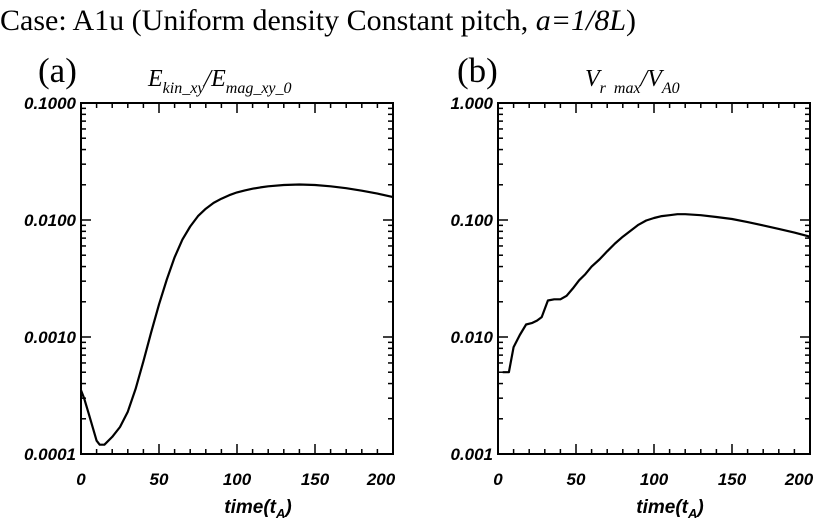  What do you see at coordinates (159, 479) in the screenshot?
I see `panel-a-xtick-label: 50` at bounding box center [159, 479].